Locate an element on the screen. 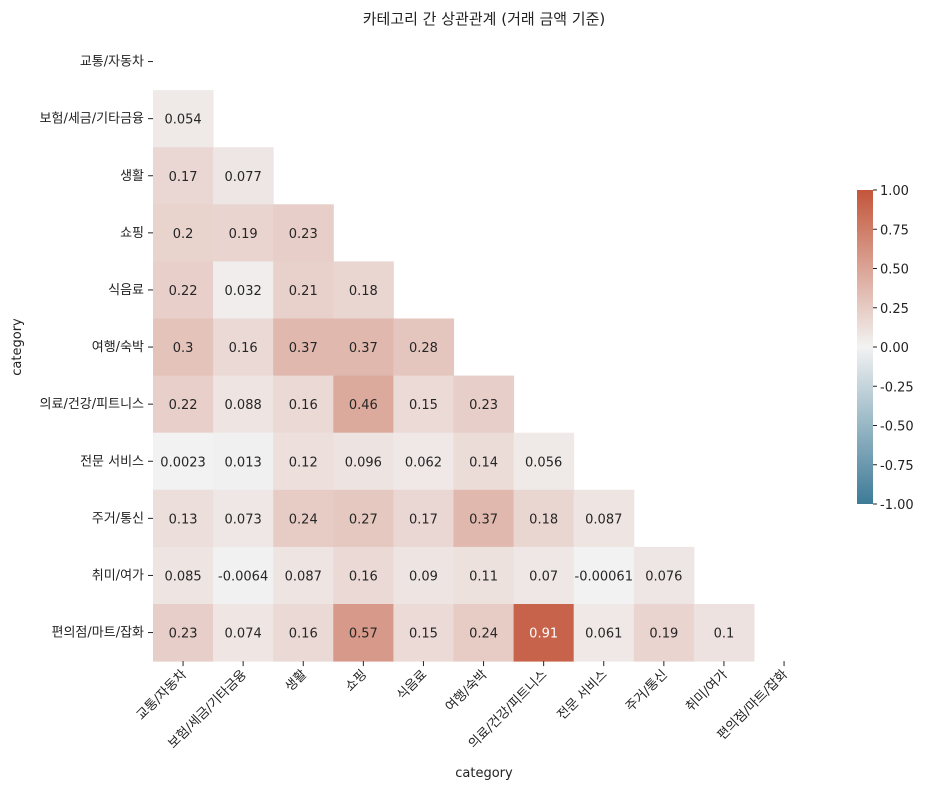 The image size is (925, 790). cell-value-label: 0.062 is located at coordinates (423, 462).